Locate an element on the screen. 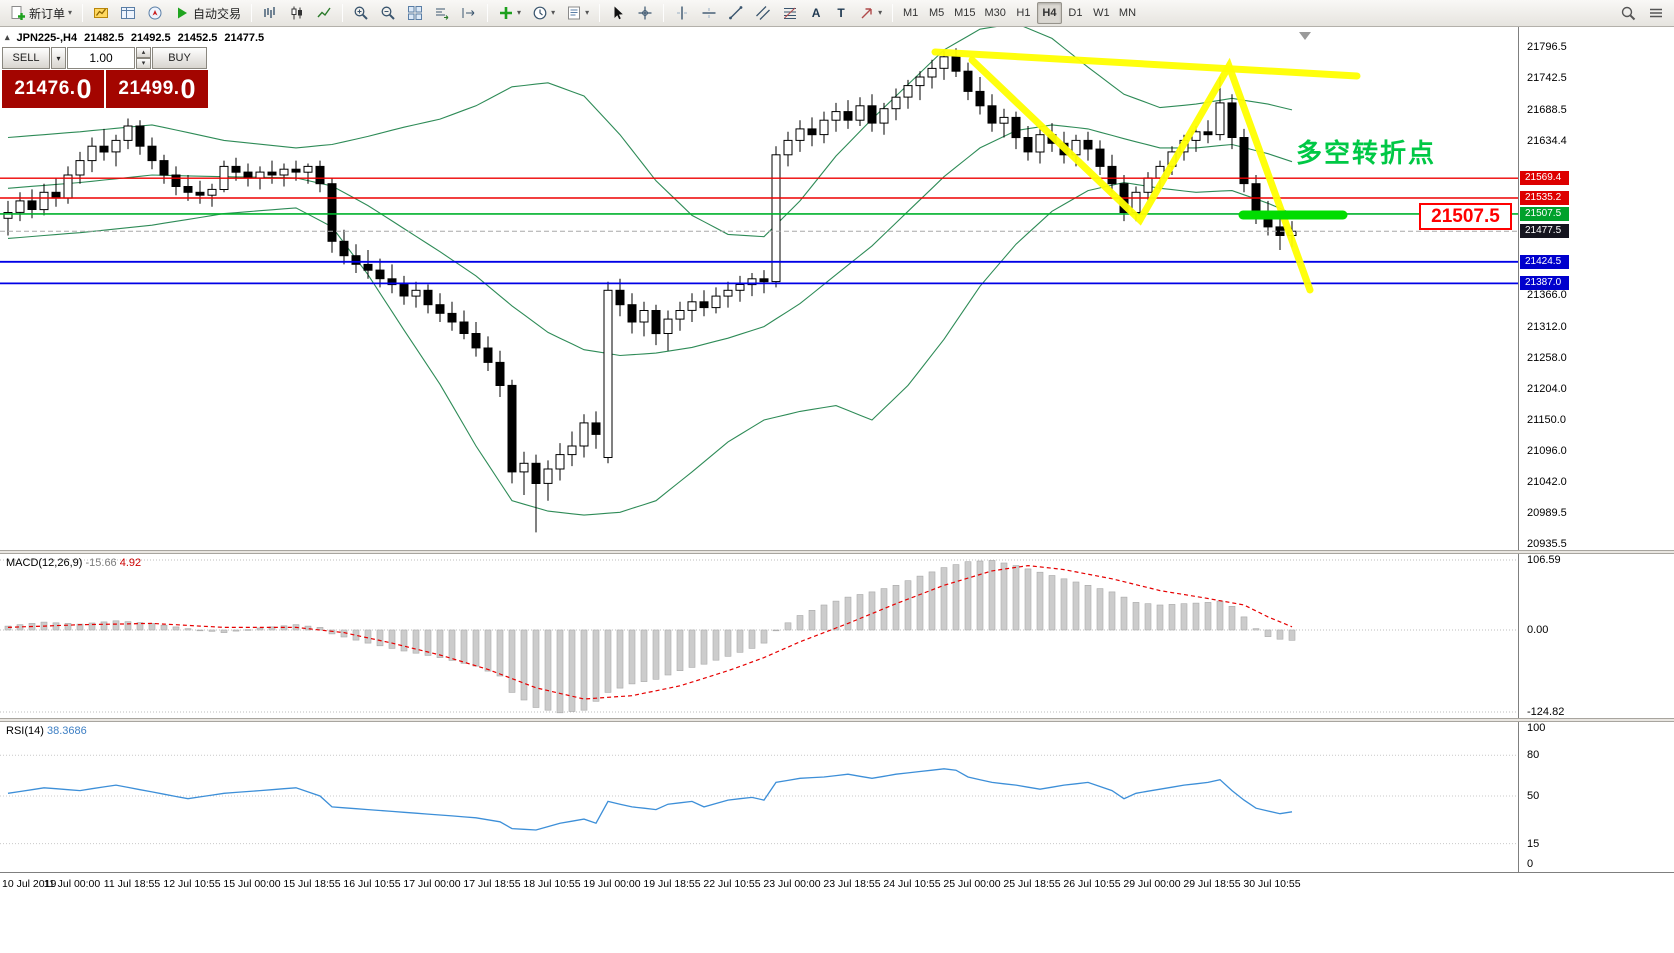 This screenshot has height=953, width=1674. buy-button: BUY is located at coordinates (179, 58).